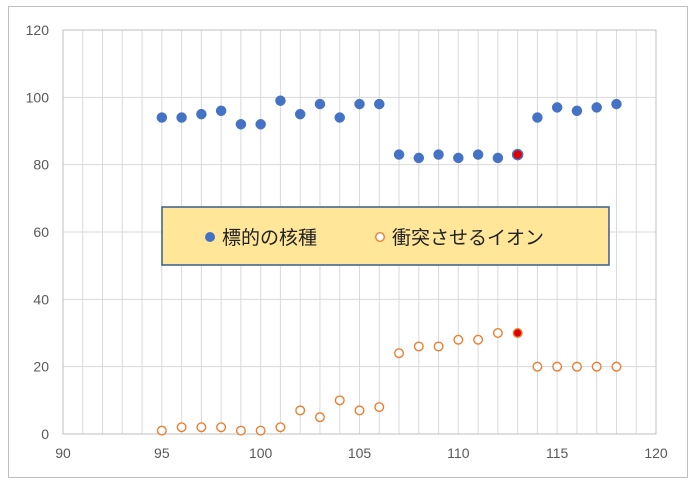 This screenshot has width=698, height=486. What do you see at coordinates (380, 236) in the screenshot?
I see `legend-marker-projectile` at bounding box center [380, 236].